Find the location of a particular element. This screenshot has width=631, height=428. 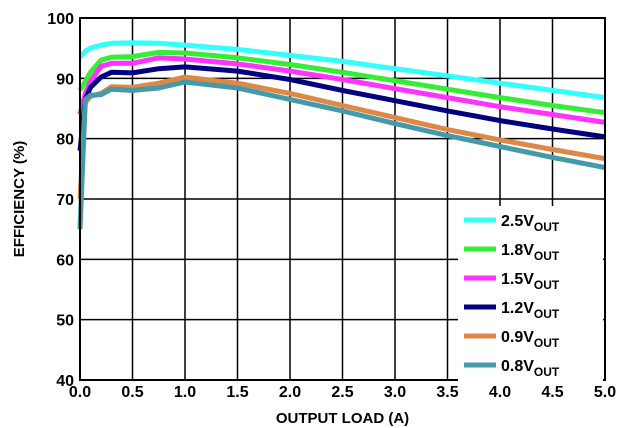

legend-label: 1.8VOUT is located at coordinates (530, 252).